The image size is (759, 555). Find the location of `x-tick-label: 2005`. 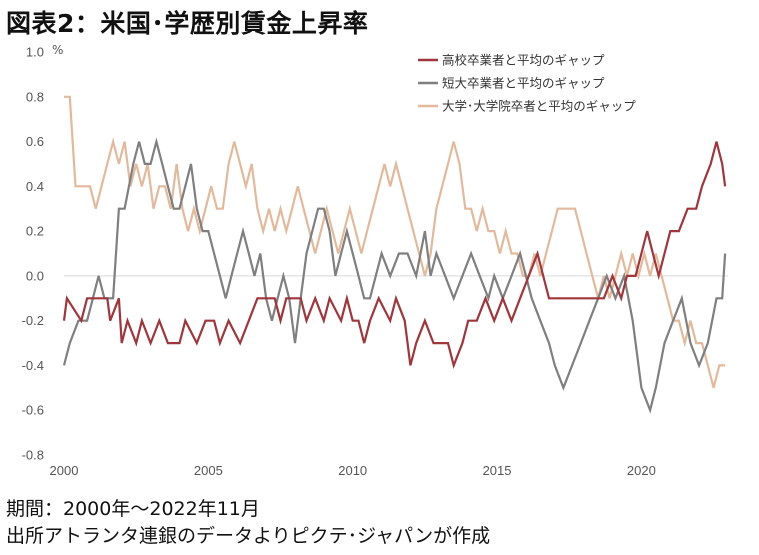

x-tick-label: 2005 is located at coordinates (208, 470).